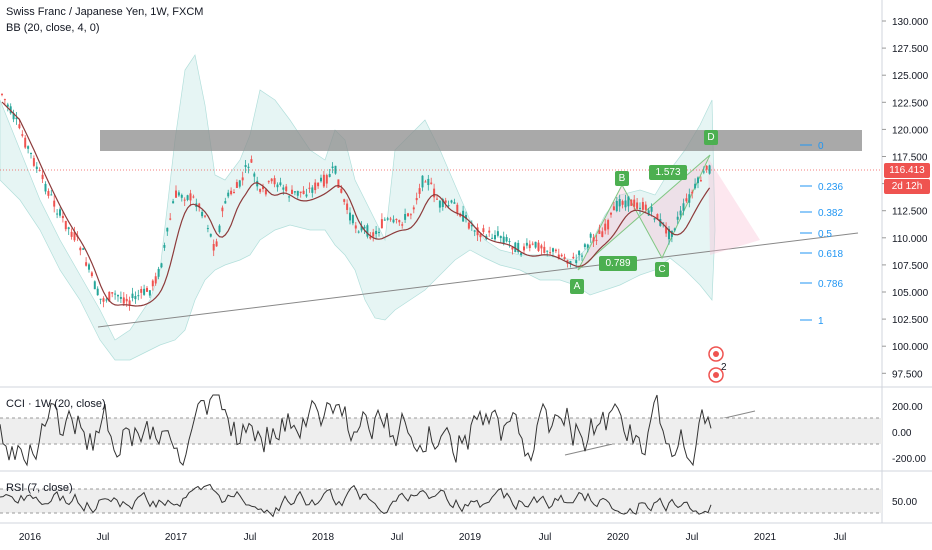 Image resolution: width=932 pixels, height=550 pixels. I want to click on support-trendline, so click(478, 280).